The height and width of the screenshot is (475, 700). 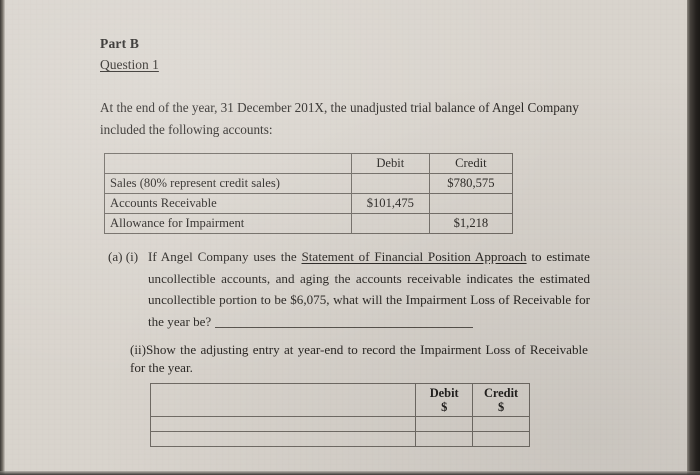 I want to click on journal-header-credit: Credit $, so click(x=501, y=400).